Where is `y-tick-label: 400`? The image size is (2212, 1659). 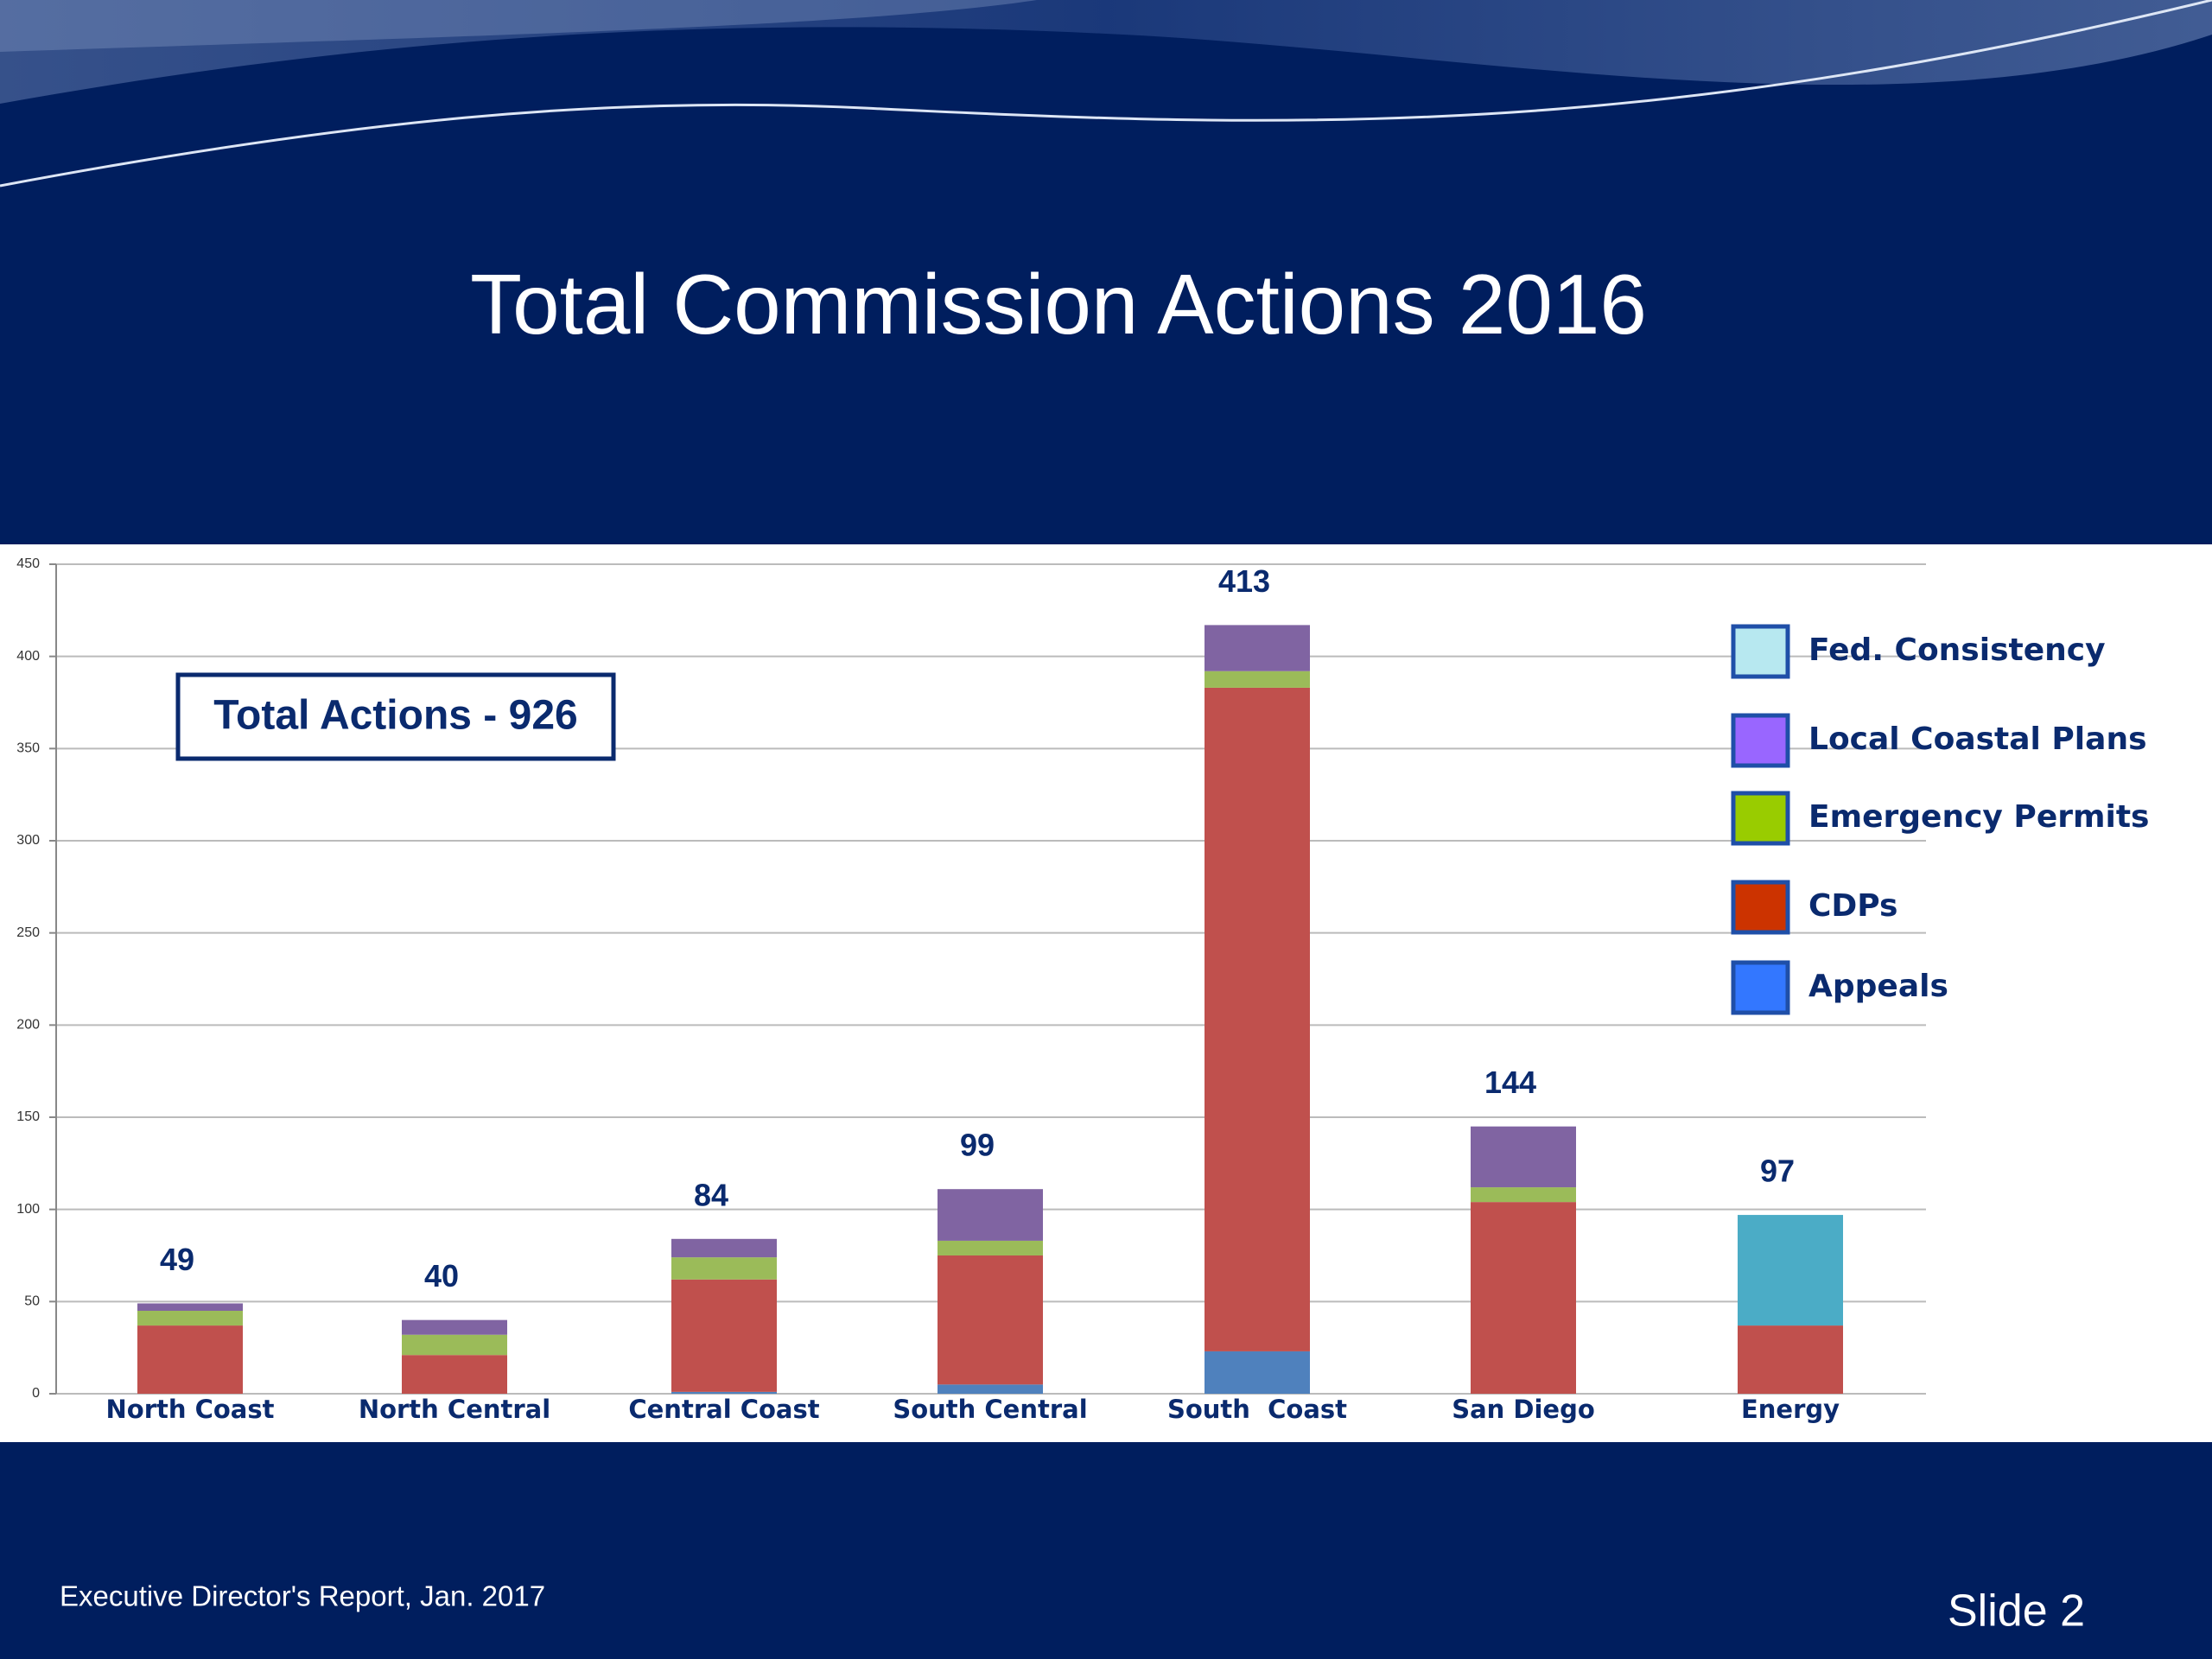 y-tick-label: 400 is located at coordinates (28, 656).